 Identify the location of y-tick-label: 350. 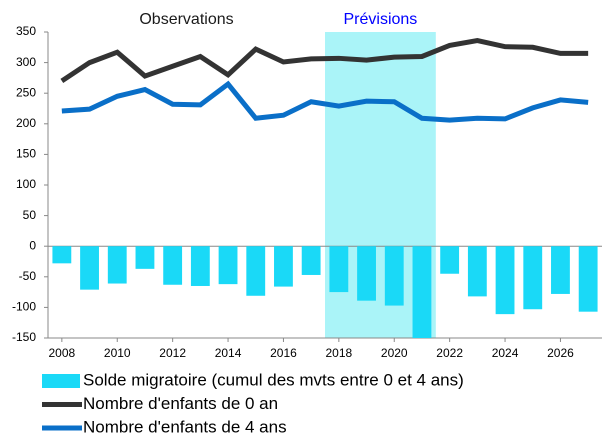
(26, 31).